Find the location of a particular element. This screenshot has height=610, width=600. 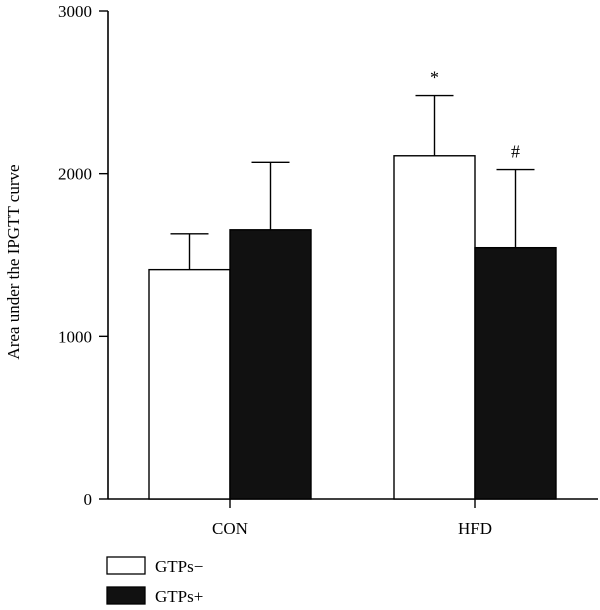

x-tick-label: CON is located at coordinates (230, 528).